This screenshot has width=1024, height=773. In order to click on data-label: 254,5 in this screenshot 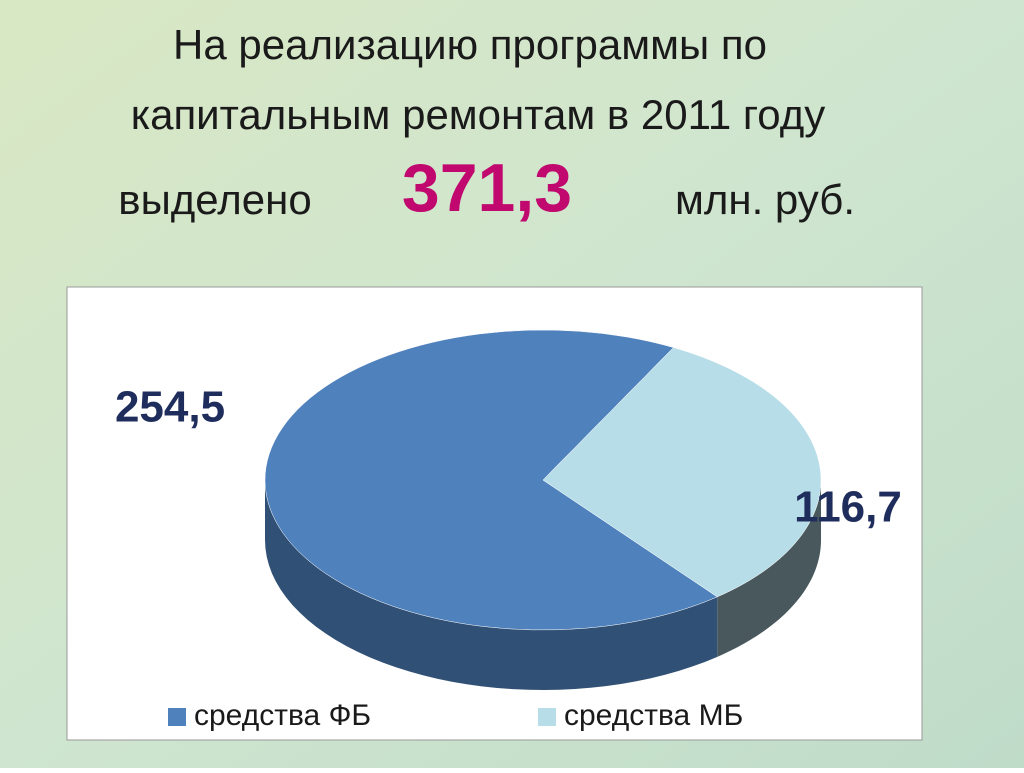, I will do `click(170, 407)`.